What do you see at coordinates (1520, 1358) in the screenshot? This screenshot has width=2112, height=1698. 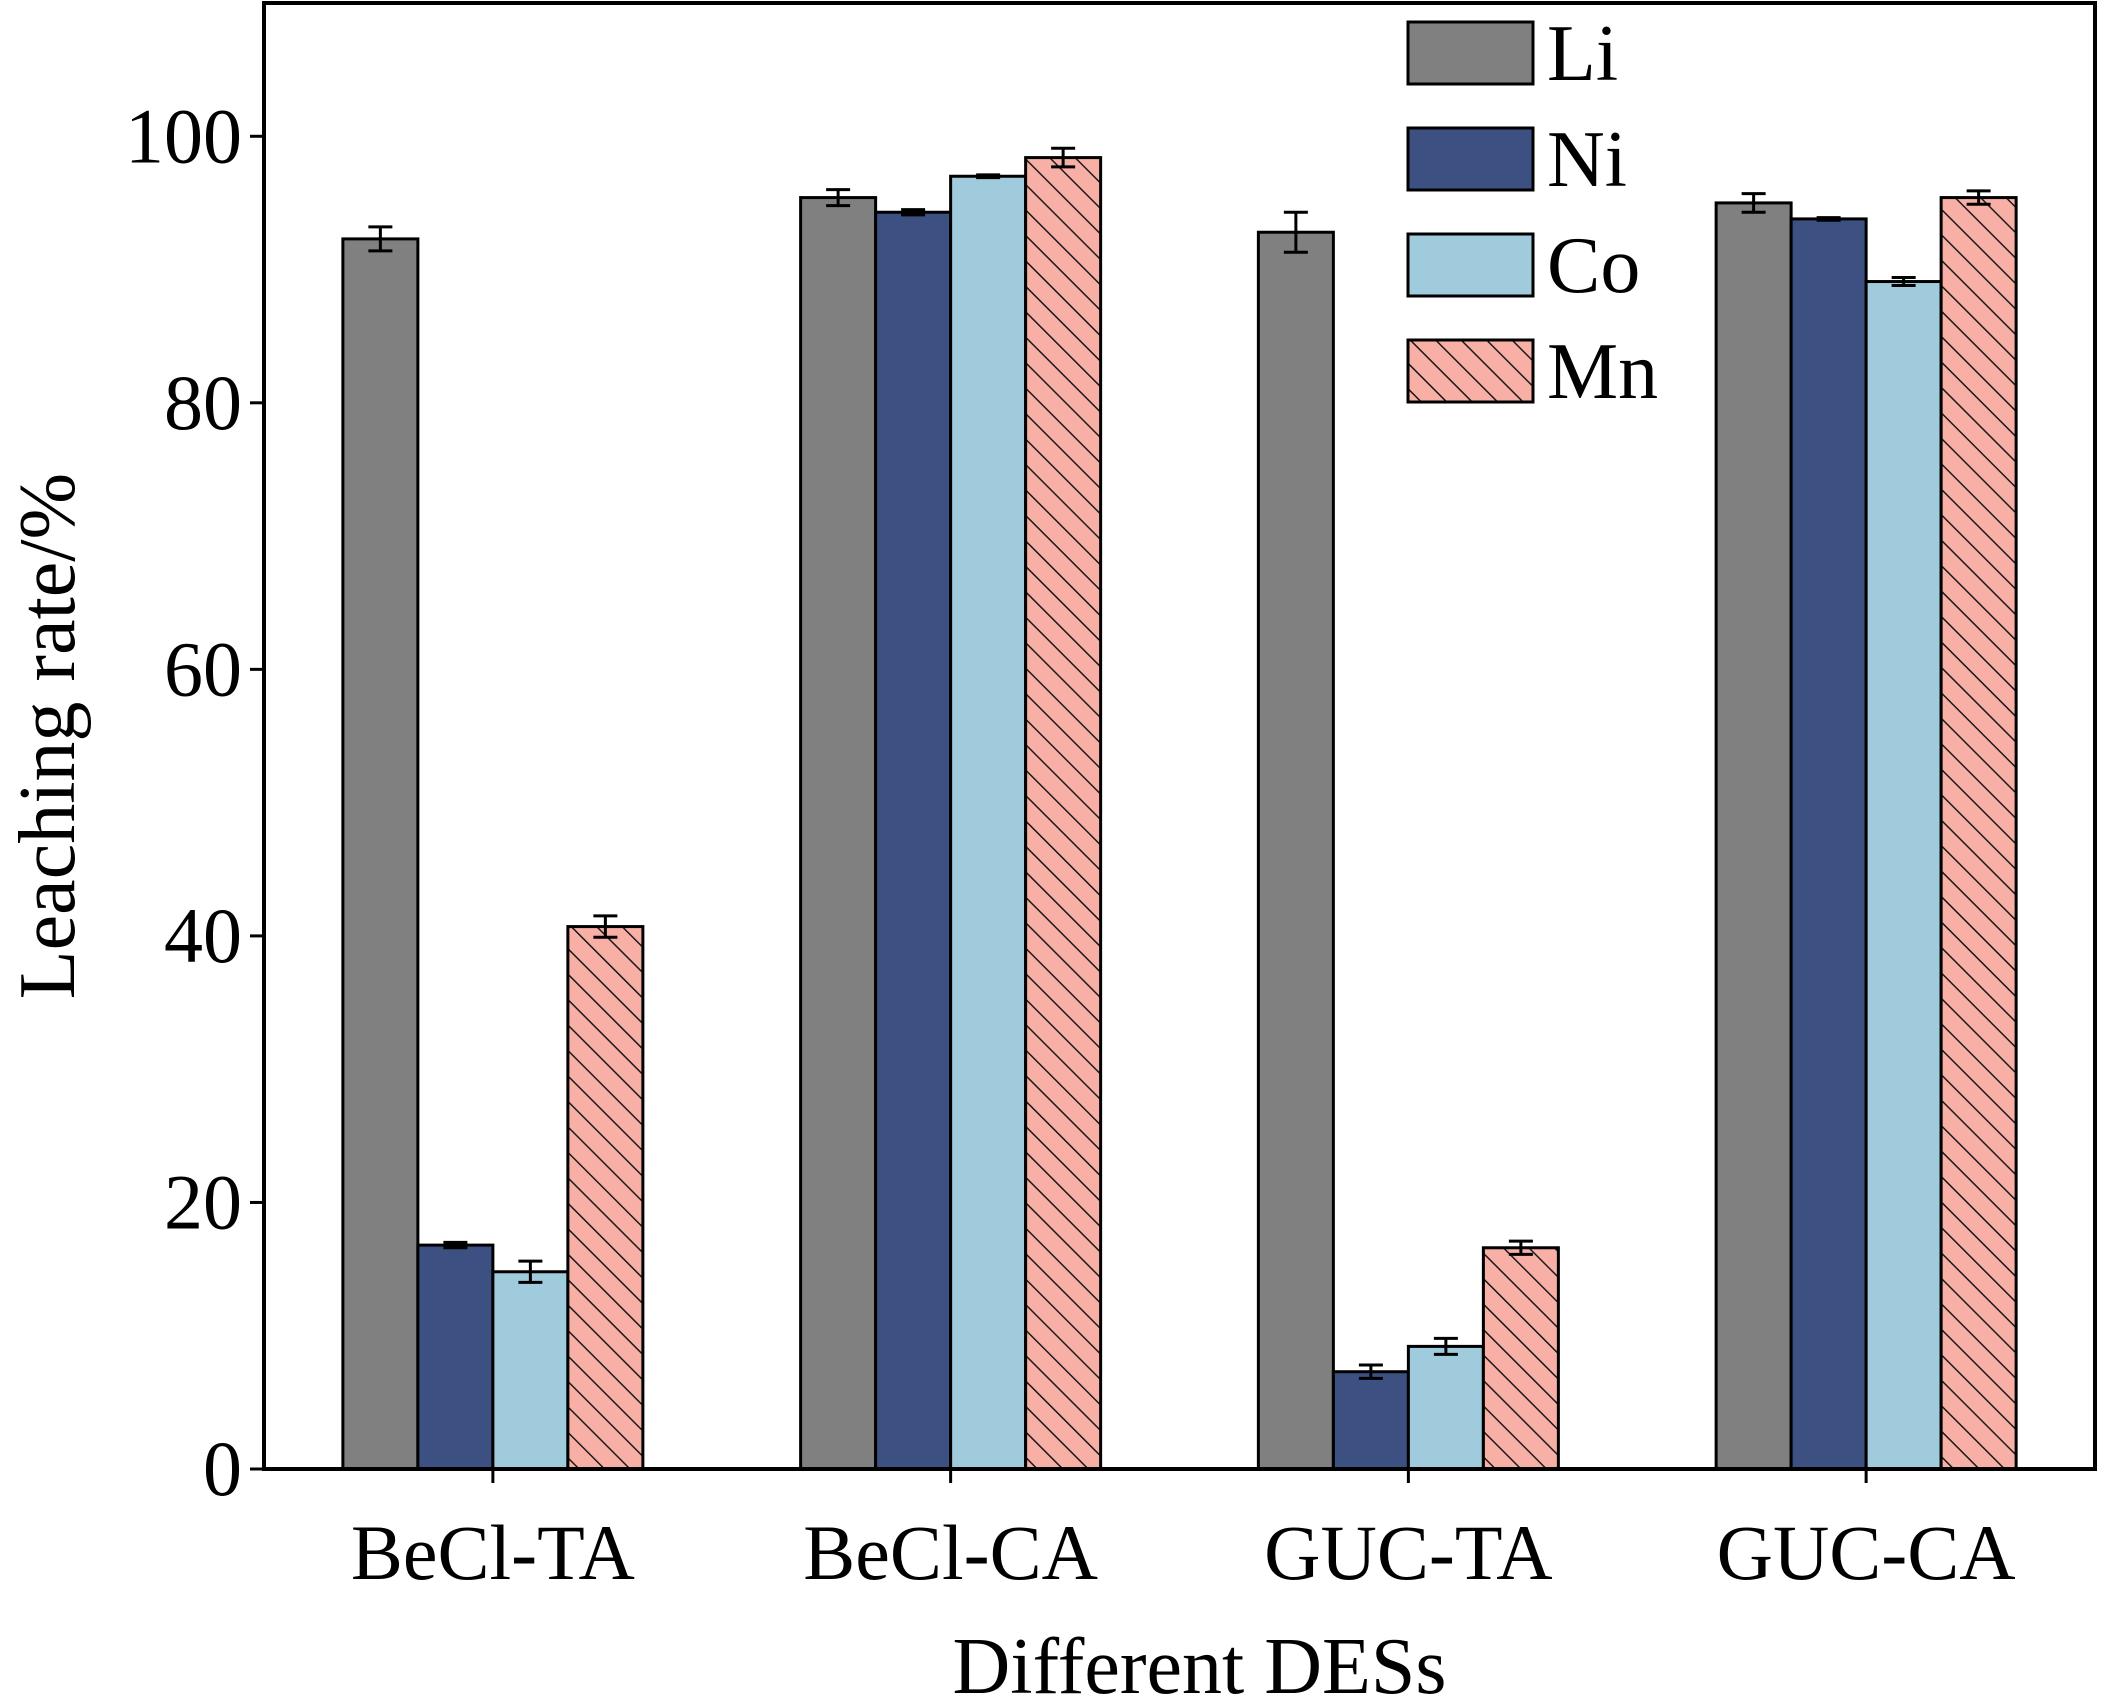 I see `bar-mn-guc-ta` at bounding box center [1520, 1358].